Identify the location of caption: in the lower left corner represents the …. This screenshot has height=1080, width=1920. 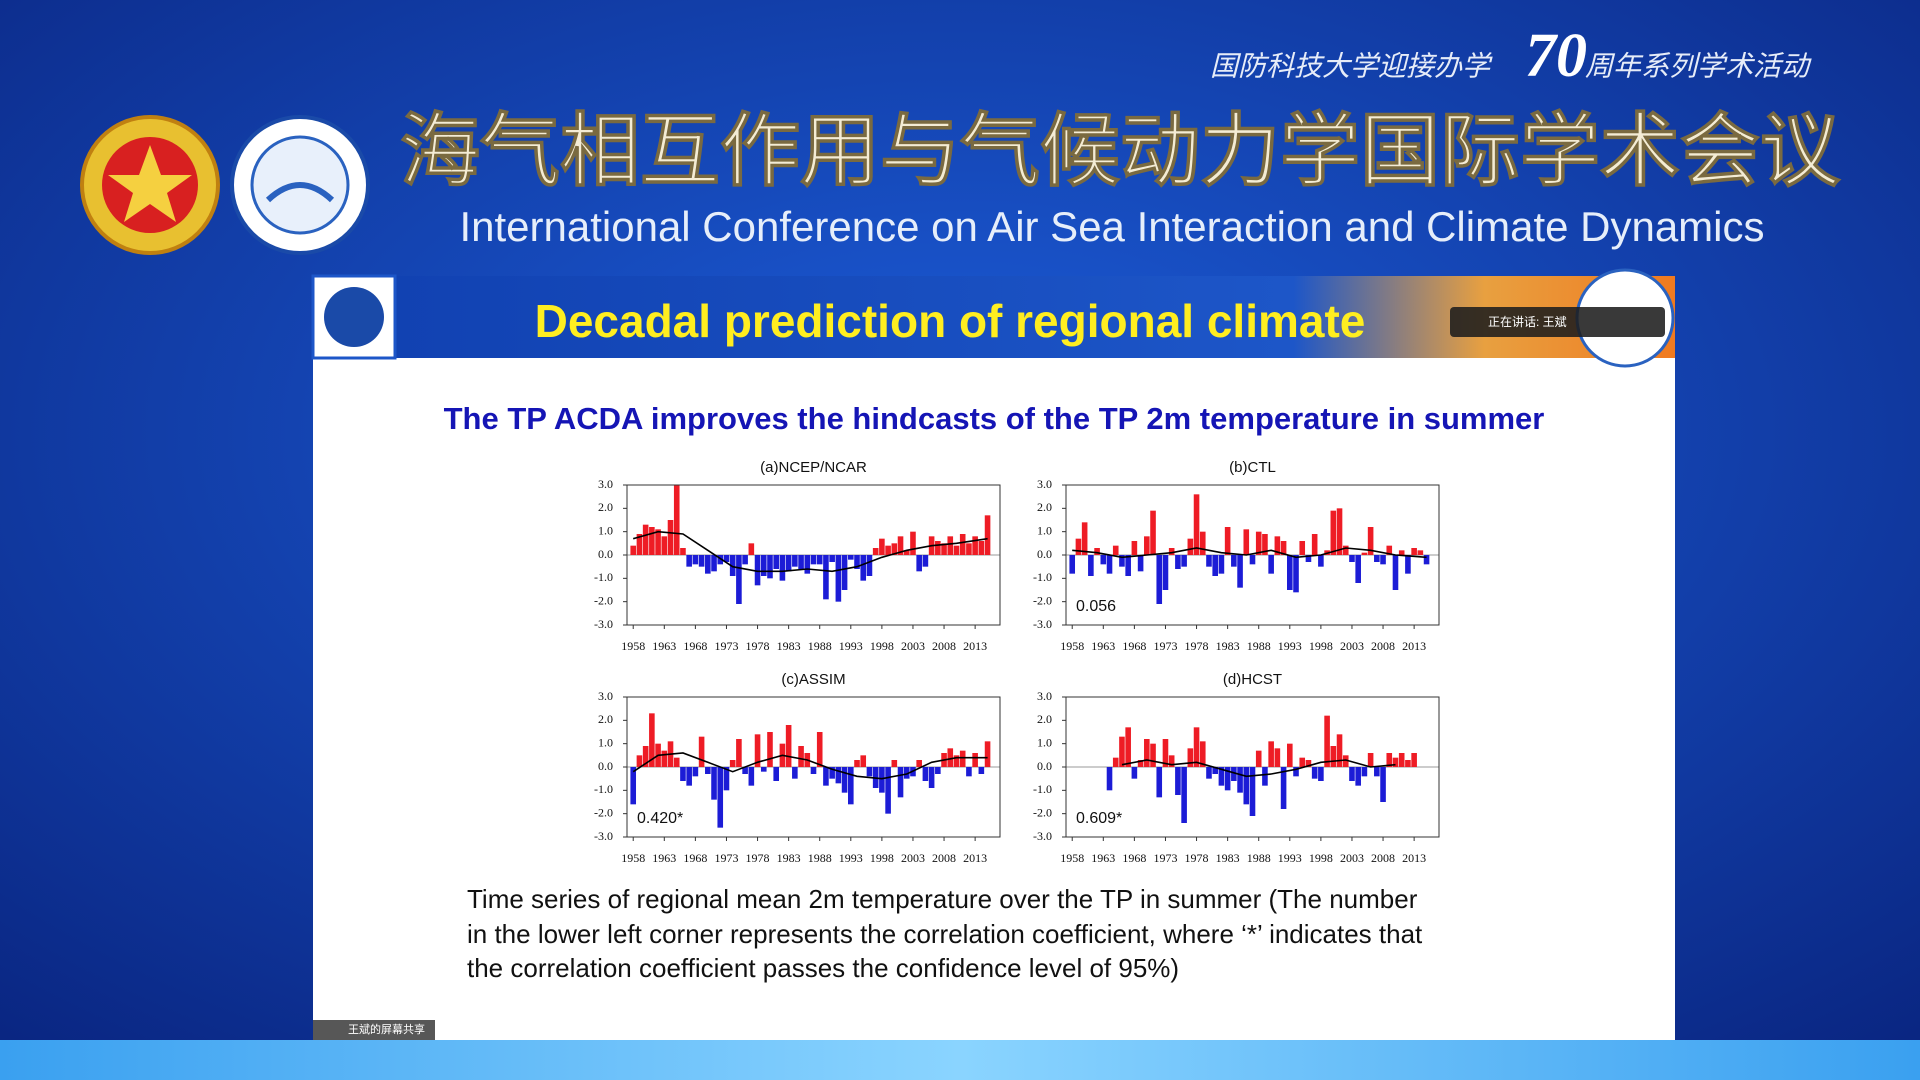
(945, 934).